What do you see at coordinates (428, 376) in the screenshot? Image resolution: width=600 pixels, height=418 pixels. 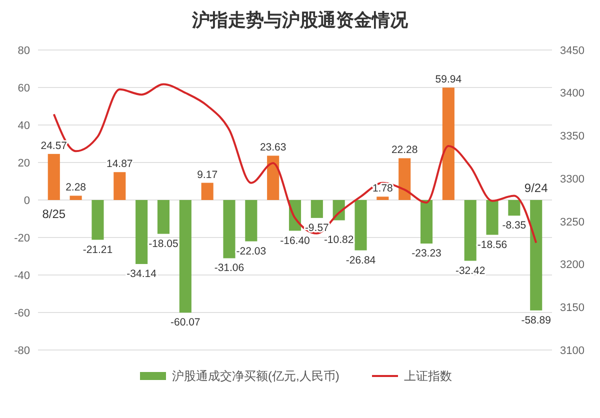 I see `legend-label: 上证指数` at bounding box center [428, 376].